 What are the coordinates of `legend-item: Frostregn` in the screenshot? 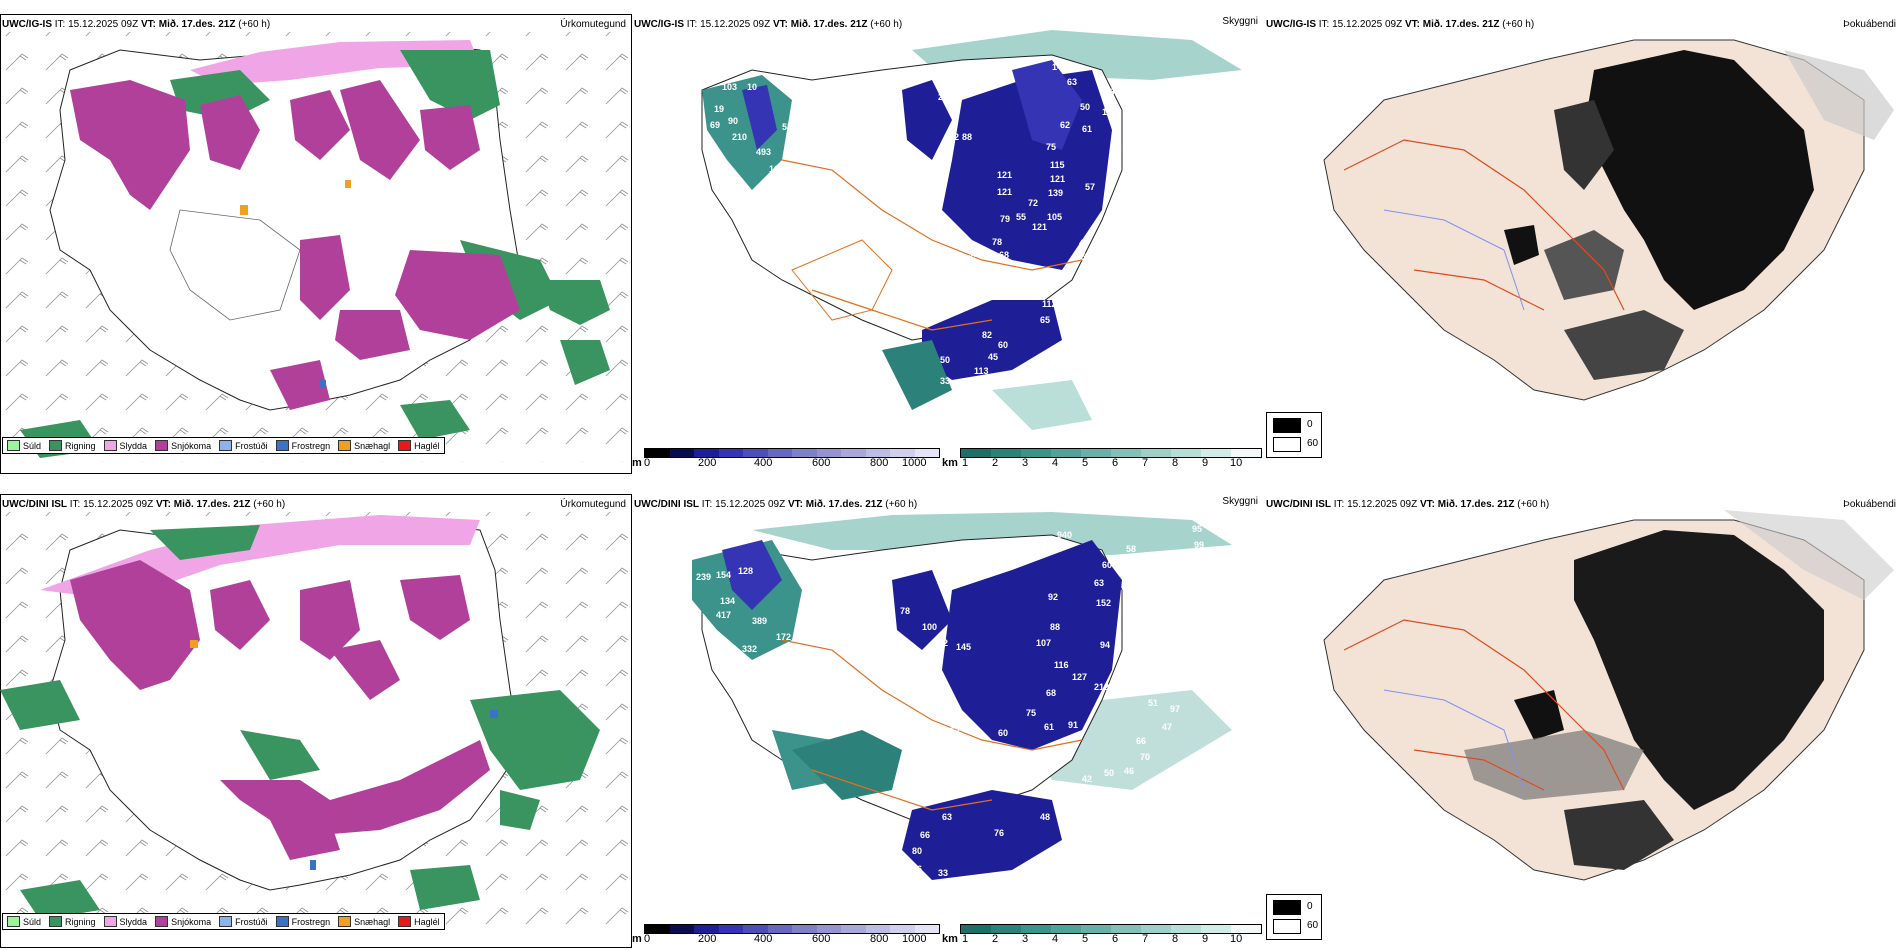 It's located at (302, 445).